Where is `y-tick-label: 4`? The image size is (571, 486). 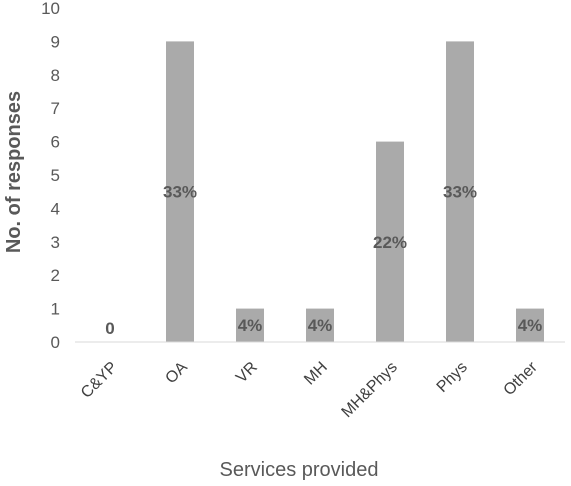
y-tick-label: 4 is located at coordinates (55, 208).